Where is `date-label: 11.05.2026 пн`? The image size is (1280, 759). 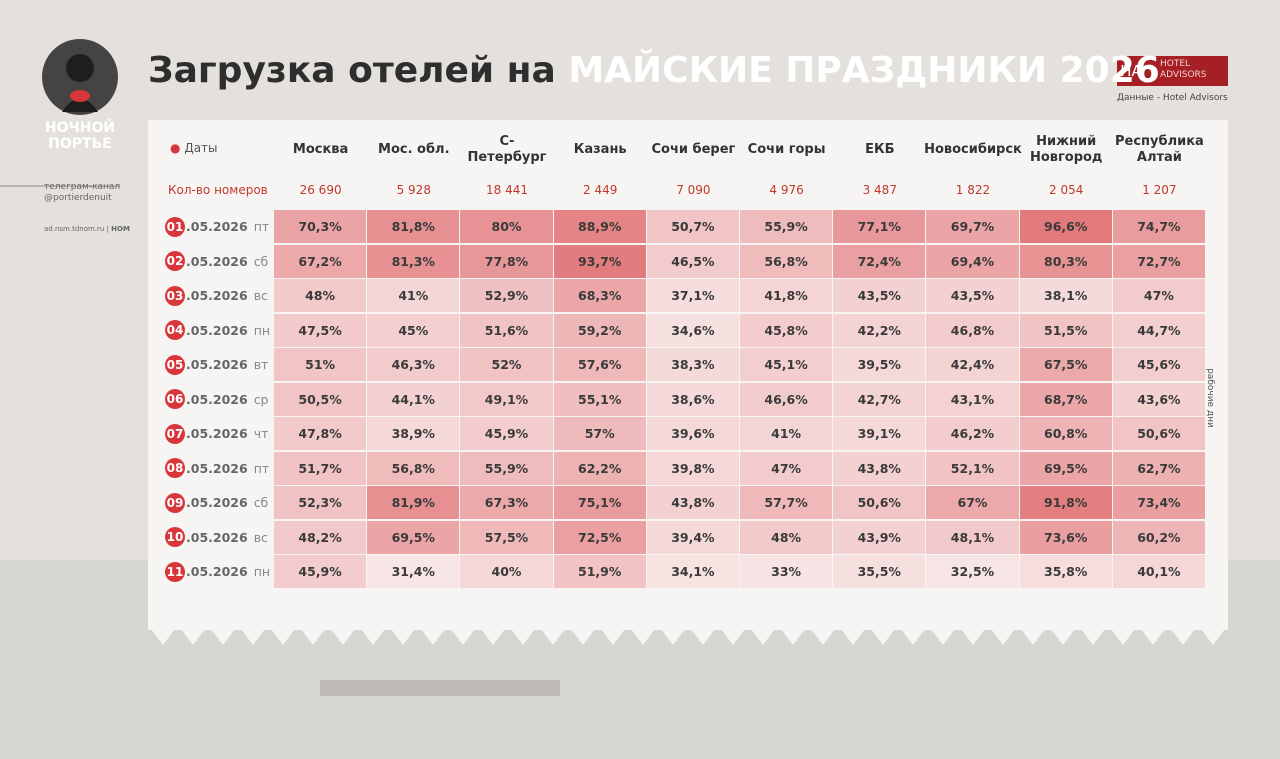 date-label: 11.05.2026 пн is located at coordinates (217, 571).